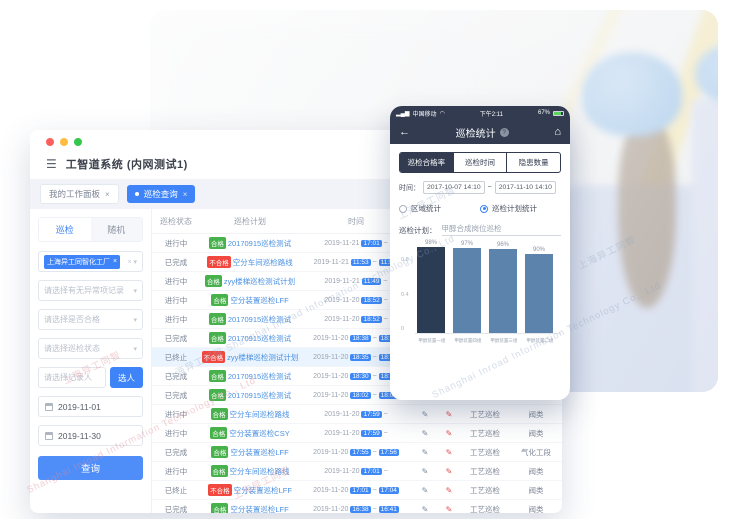 The width and height of the screenshot is (738, 519). What do you see at coordinates (90, 348) in the screenshot?
I see `status-select: 请选择巡检状态 ▾` at bounding box center [90, 348].